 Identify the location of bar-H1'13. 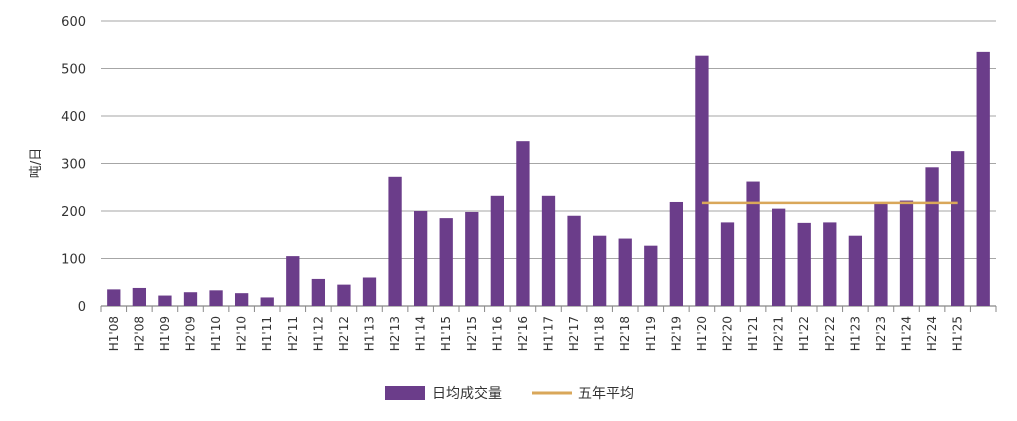
(369, 291).